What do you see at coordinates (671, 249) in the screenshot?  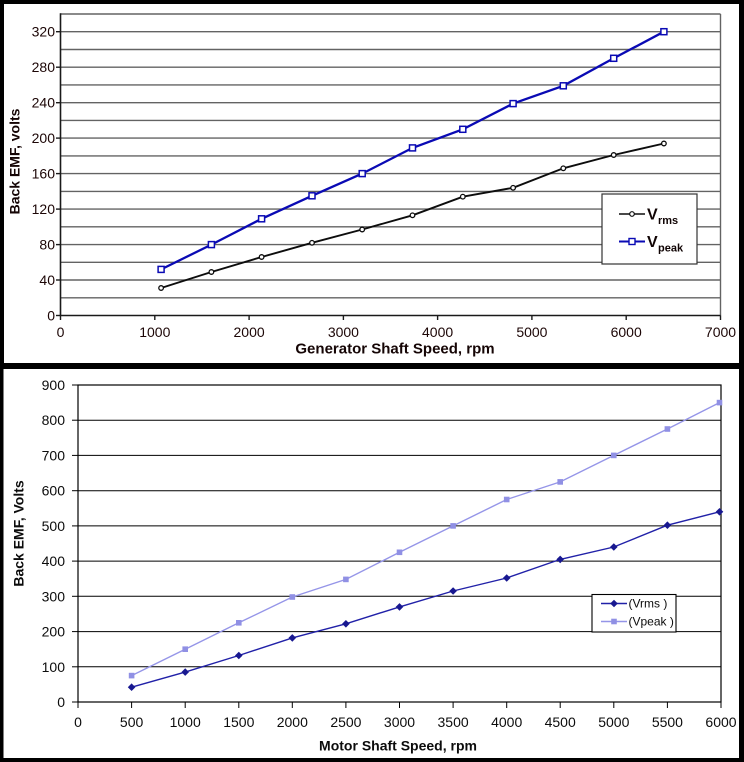 I see `svg-text: peak` at bounding box center [671, 249].